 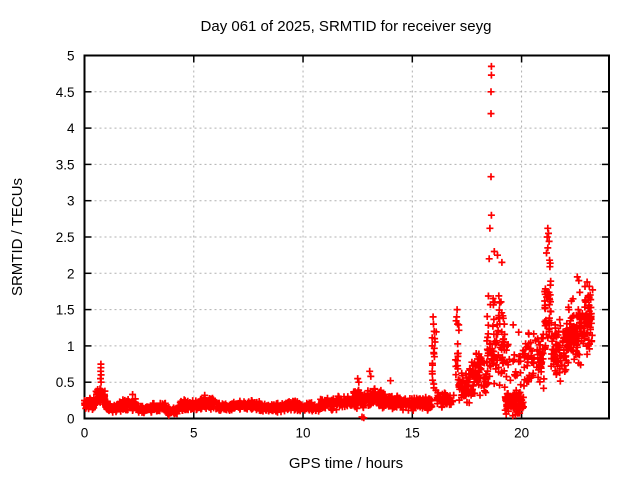 I want to click on y-tick-label: 0, so click(x=71, y=419).